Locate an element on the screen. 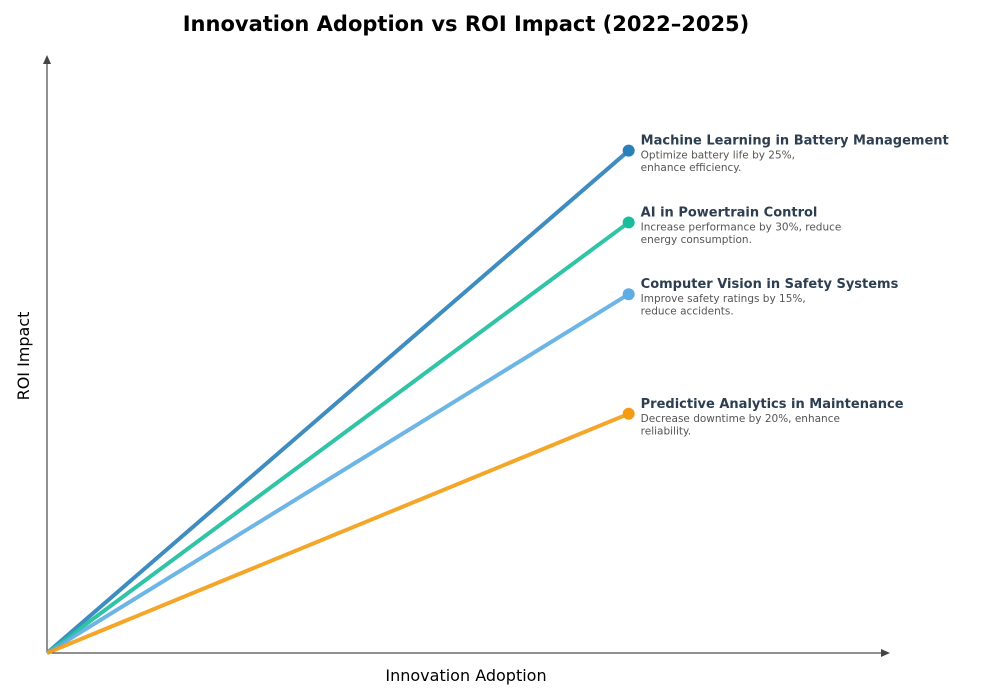 Image resolution: width=1000 pixels, height=700 pixels. series-label-2: Computer Vision in Safety Systems is located at coordinates (770, 284).